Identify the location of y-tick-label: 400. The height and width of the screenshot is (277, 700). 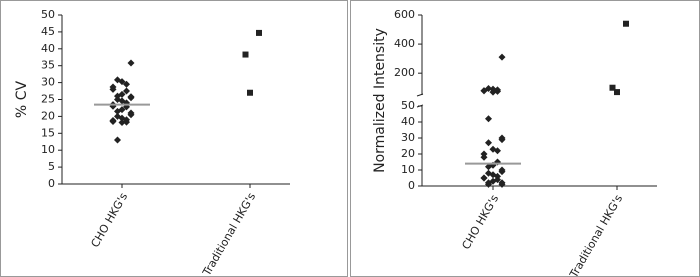
(404, 43).